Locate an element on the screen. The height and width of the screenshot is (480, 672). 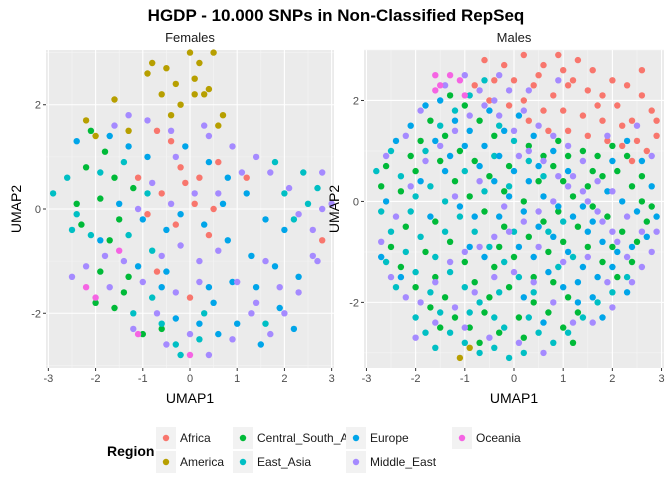
x-tick-label: 0 is located at coordinates (190, 379).